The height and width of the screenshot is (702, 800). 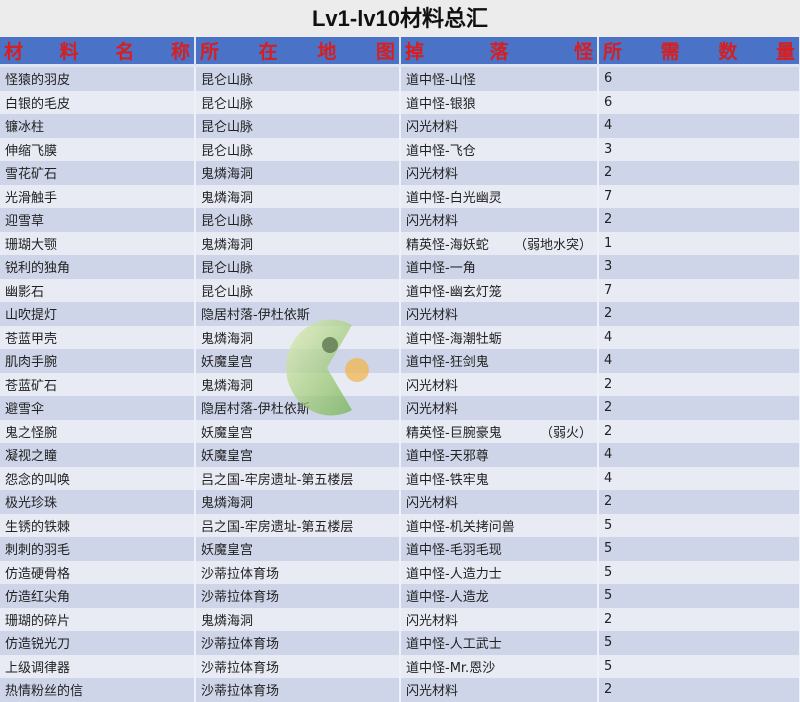 What do you see at coordinates (400, 314) in the screenshot?
I see `table-row: 山吹提灯 隐居村落-伊杜依斯 闪光材料 2` at bounding box center [400, 314].